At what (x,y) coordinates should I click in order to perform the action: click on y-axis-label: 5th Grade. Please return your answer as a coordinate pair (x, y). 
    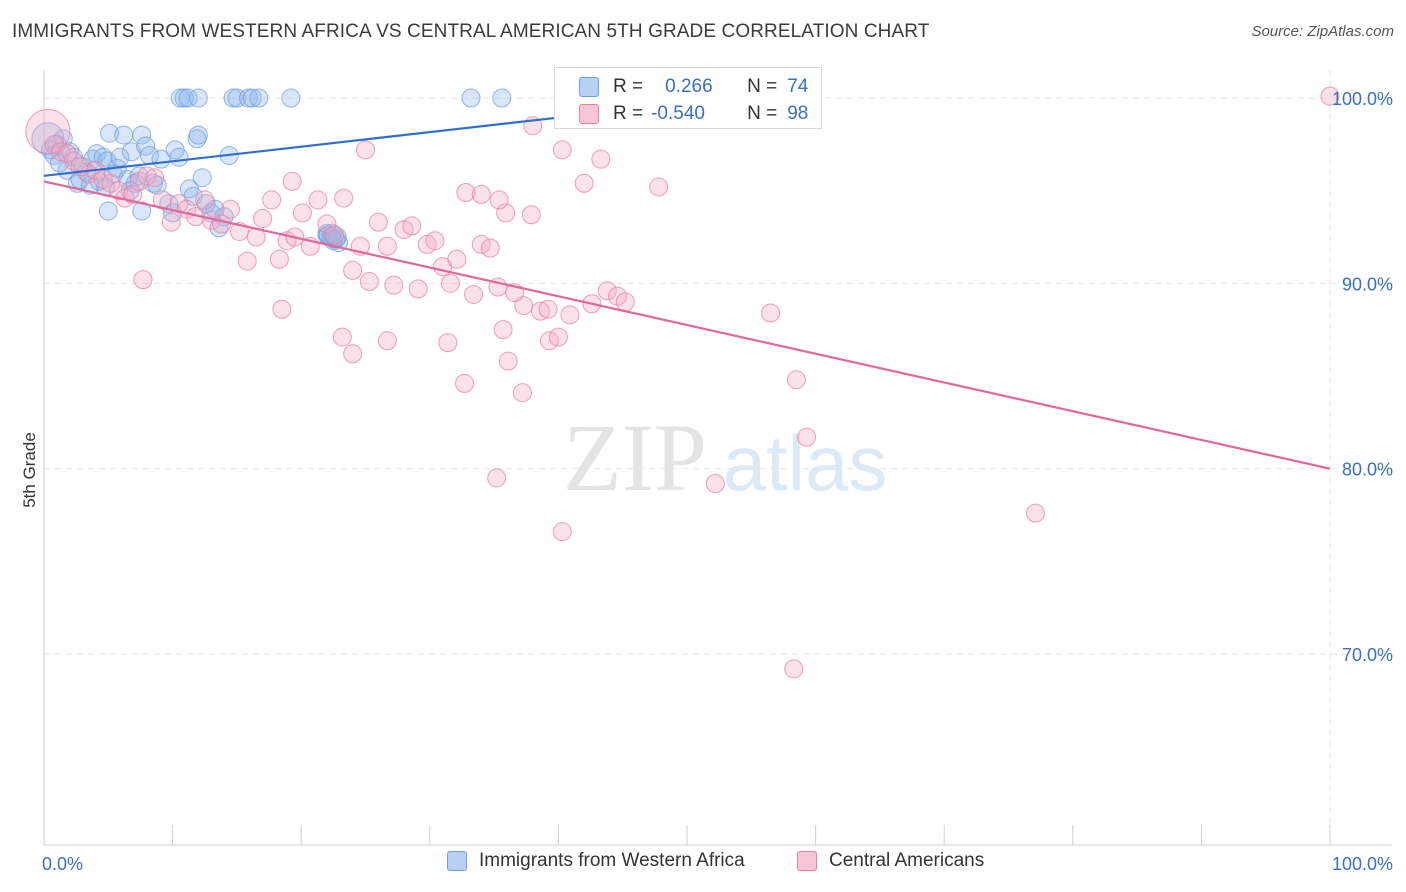
    Looking at the image, I should click on (29, 470).